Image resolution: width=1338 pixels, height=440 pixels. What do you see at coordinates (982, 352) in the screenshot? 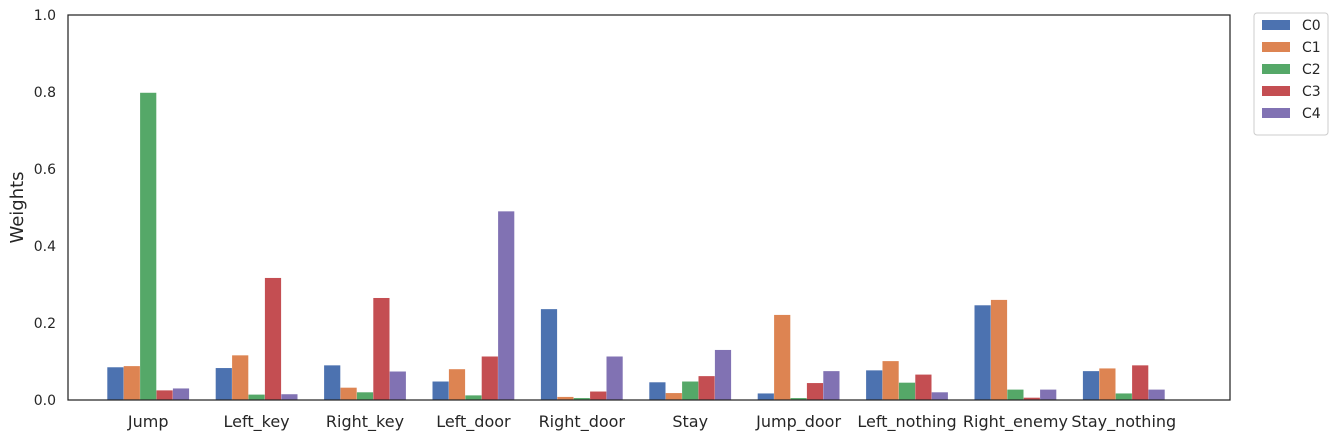
I see `bar-c0-right-enemy` at bounding box center [982, 352].